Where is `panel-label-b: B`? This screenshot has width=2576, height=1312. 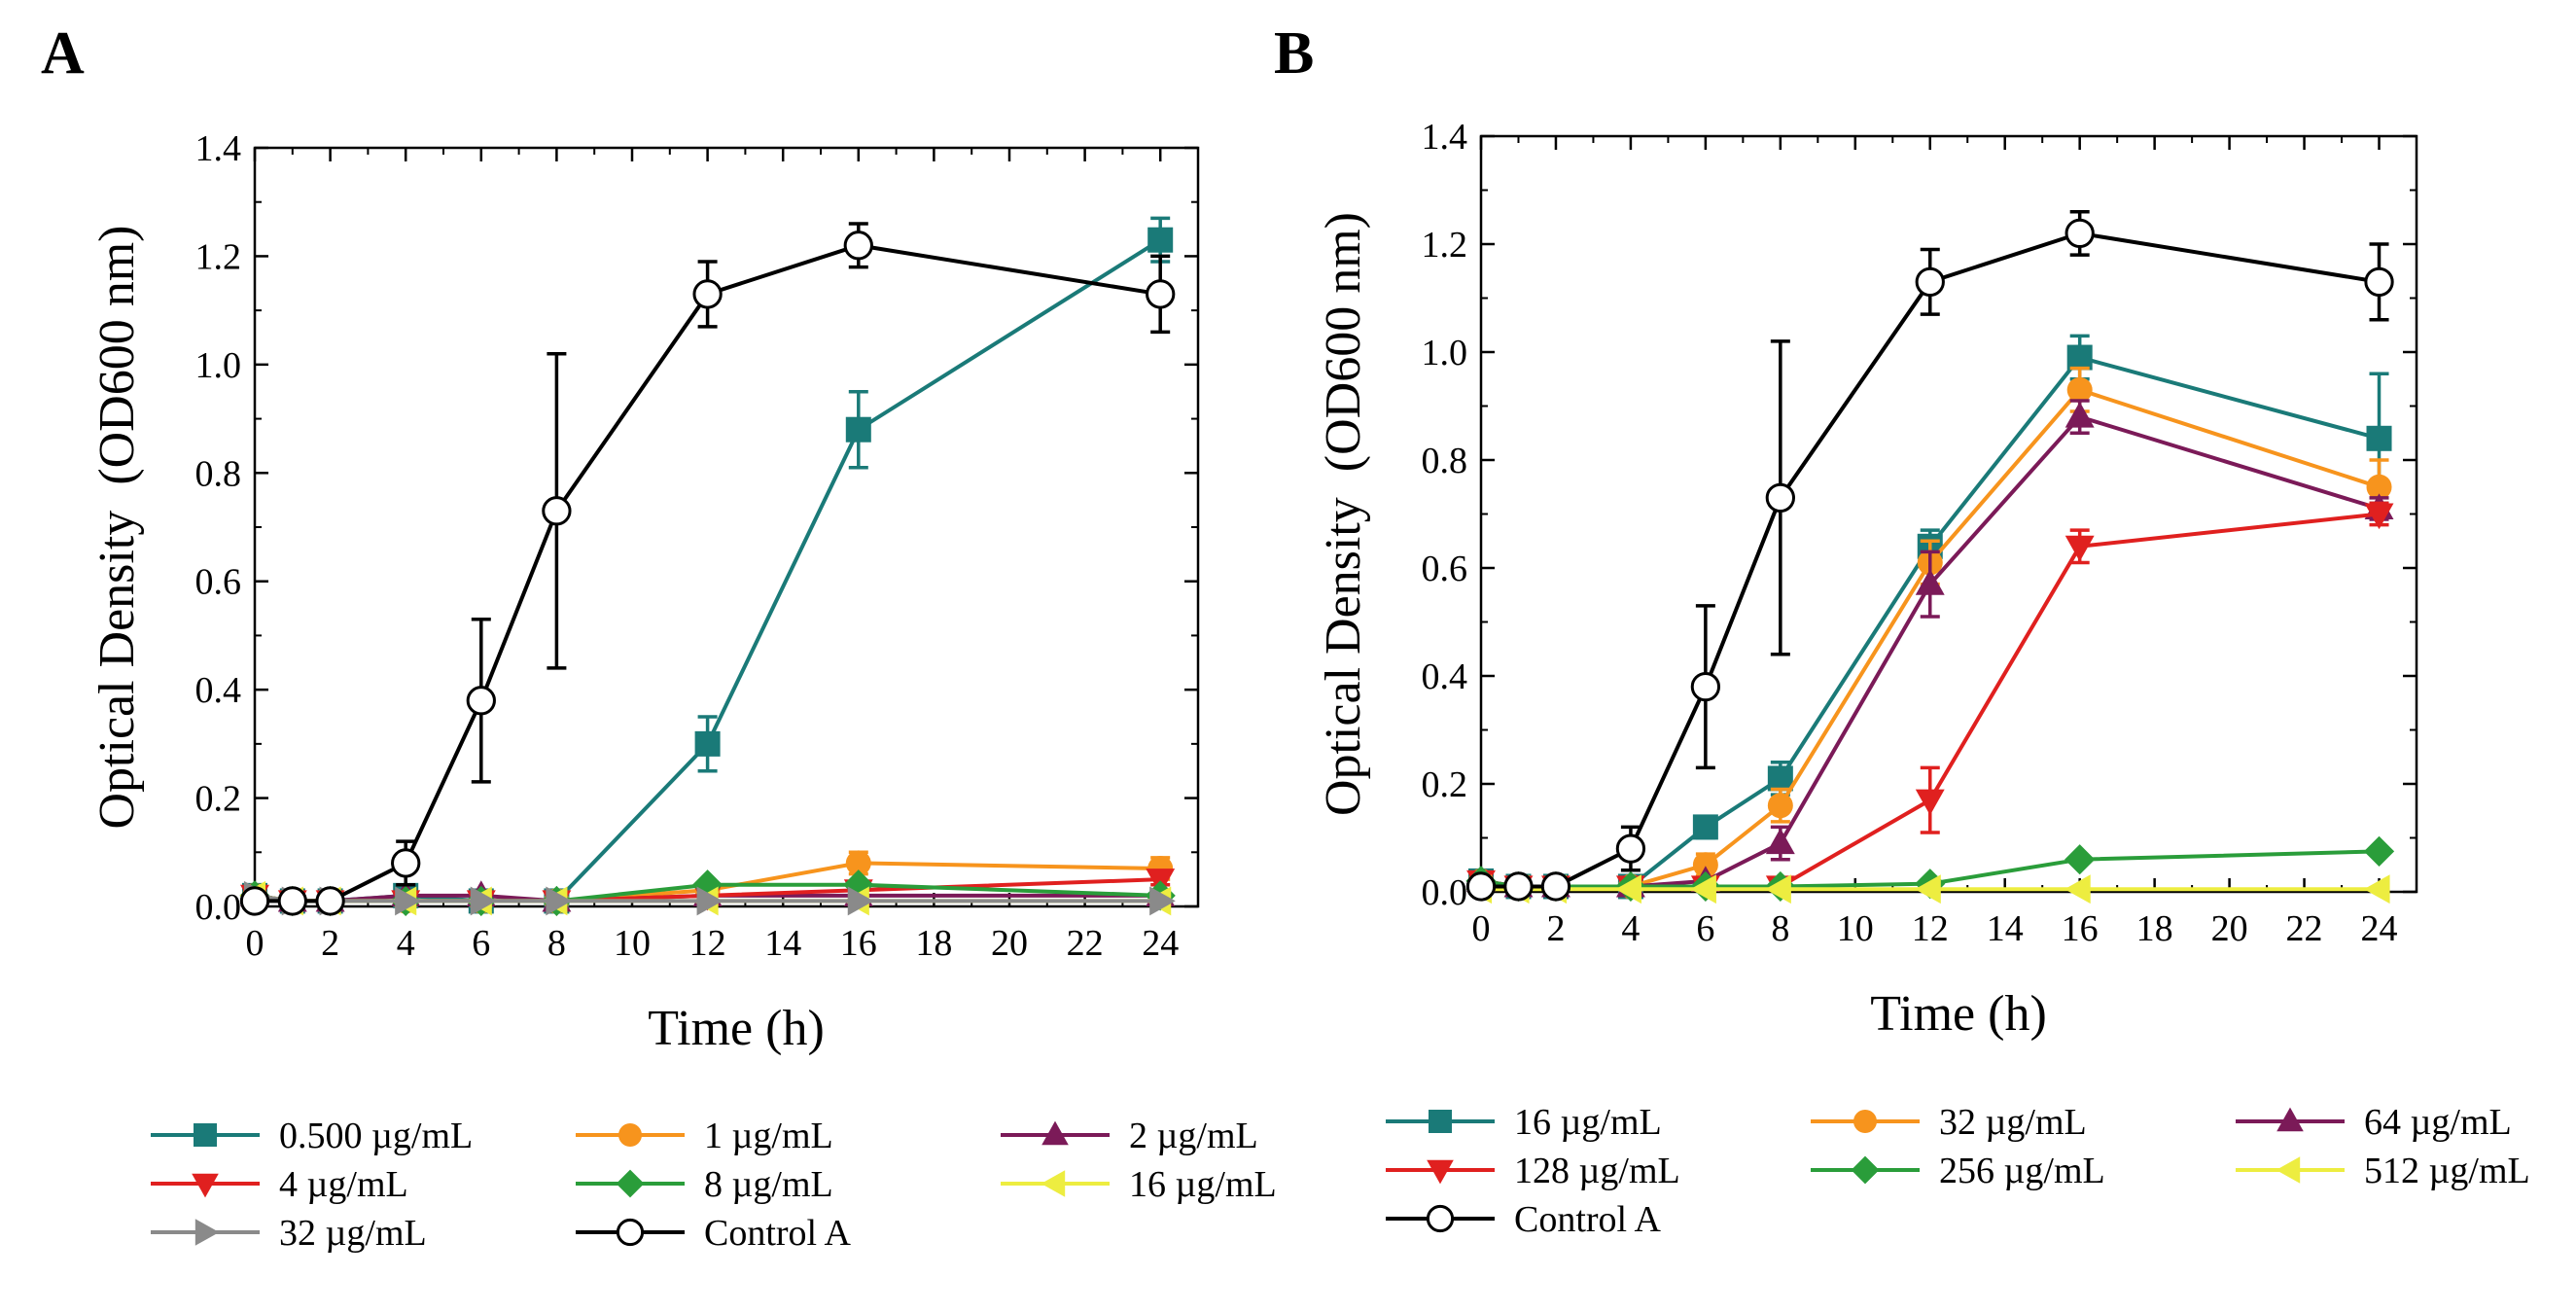
panel-label-b: B is located at coordinates (1294, 54).